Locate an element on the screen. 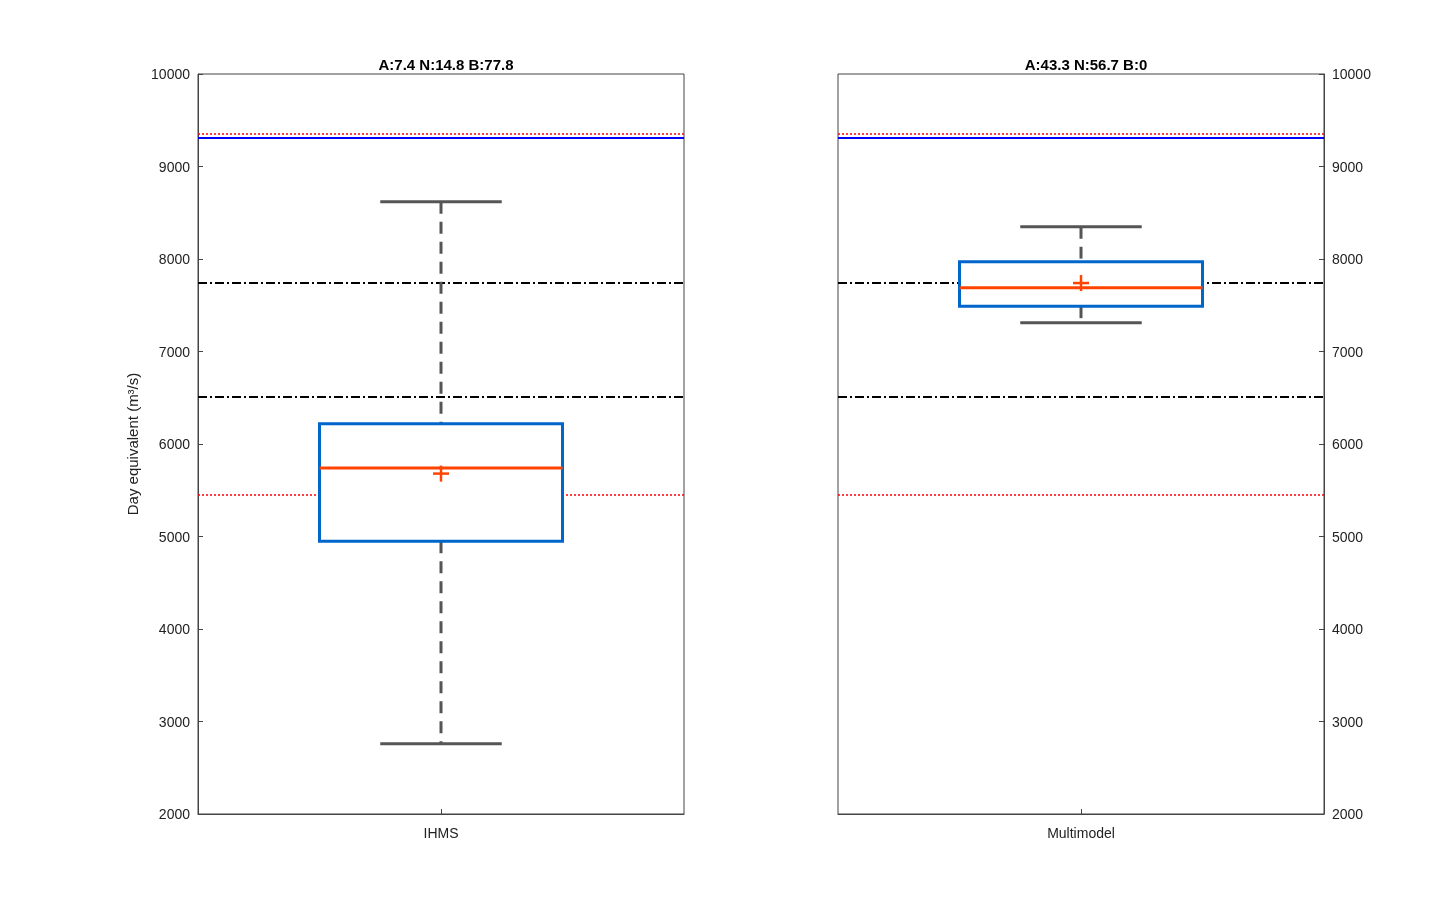 This screenshot has height=908, width=1450. chart-title: A:7.4 N:14.8 B:77.8 is located at coordinates (446, 64).